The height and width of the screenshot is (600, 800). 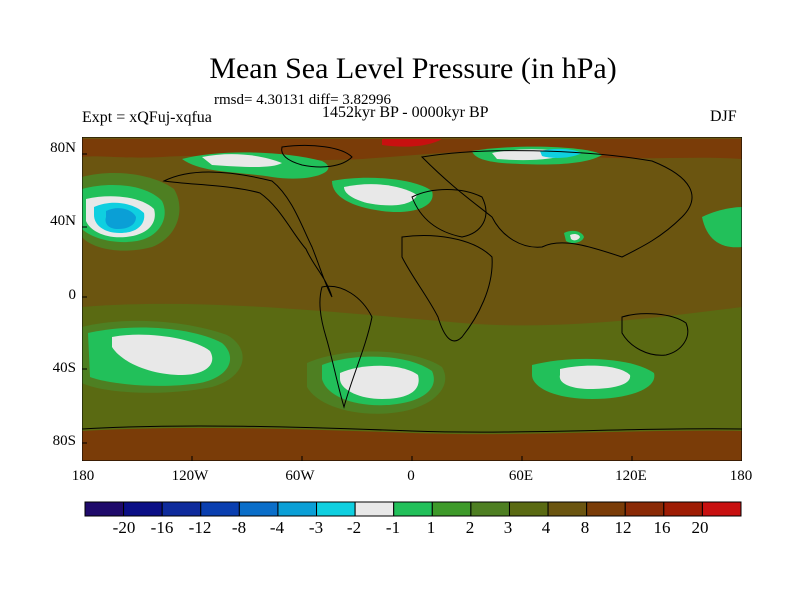 I want to click on field-band-m1-1-satlantic, so click(x=379, y=382).